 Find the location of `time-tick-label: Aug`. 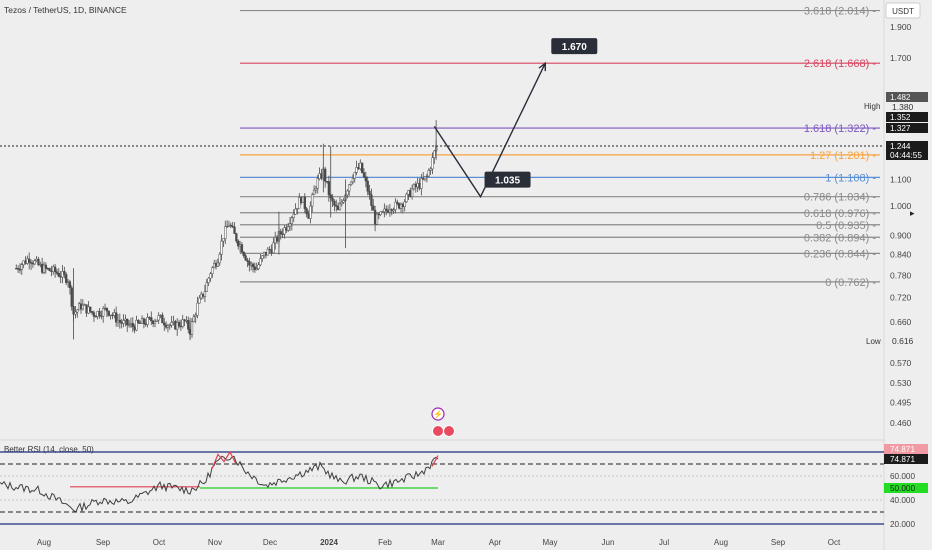

time-tick-label: Aug is located at coordinates (721, 542).